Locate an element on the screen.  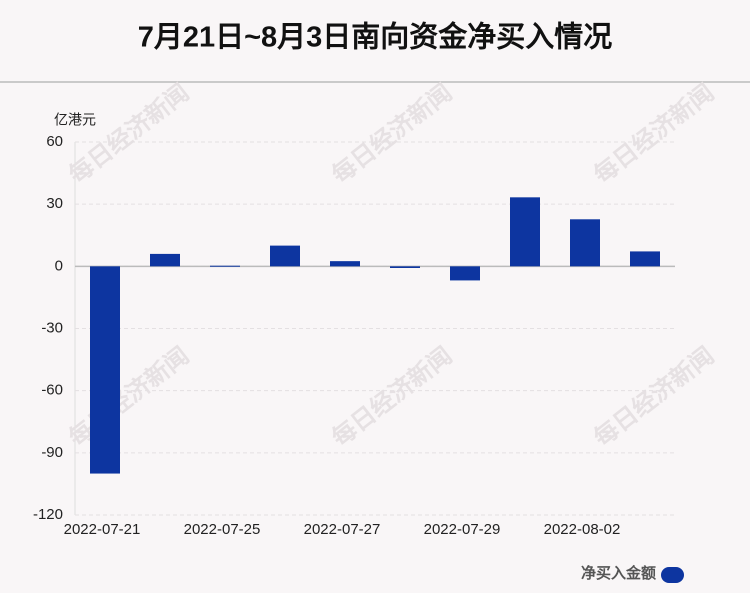
x-tick-label: 2022-07-29 is located at coordinates (462, 529).